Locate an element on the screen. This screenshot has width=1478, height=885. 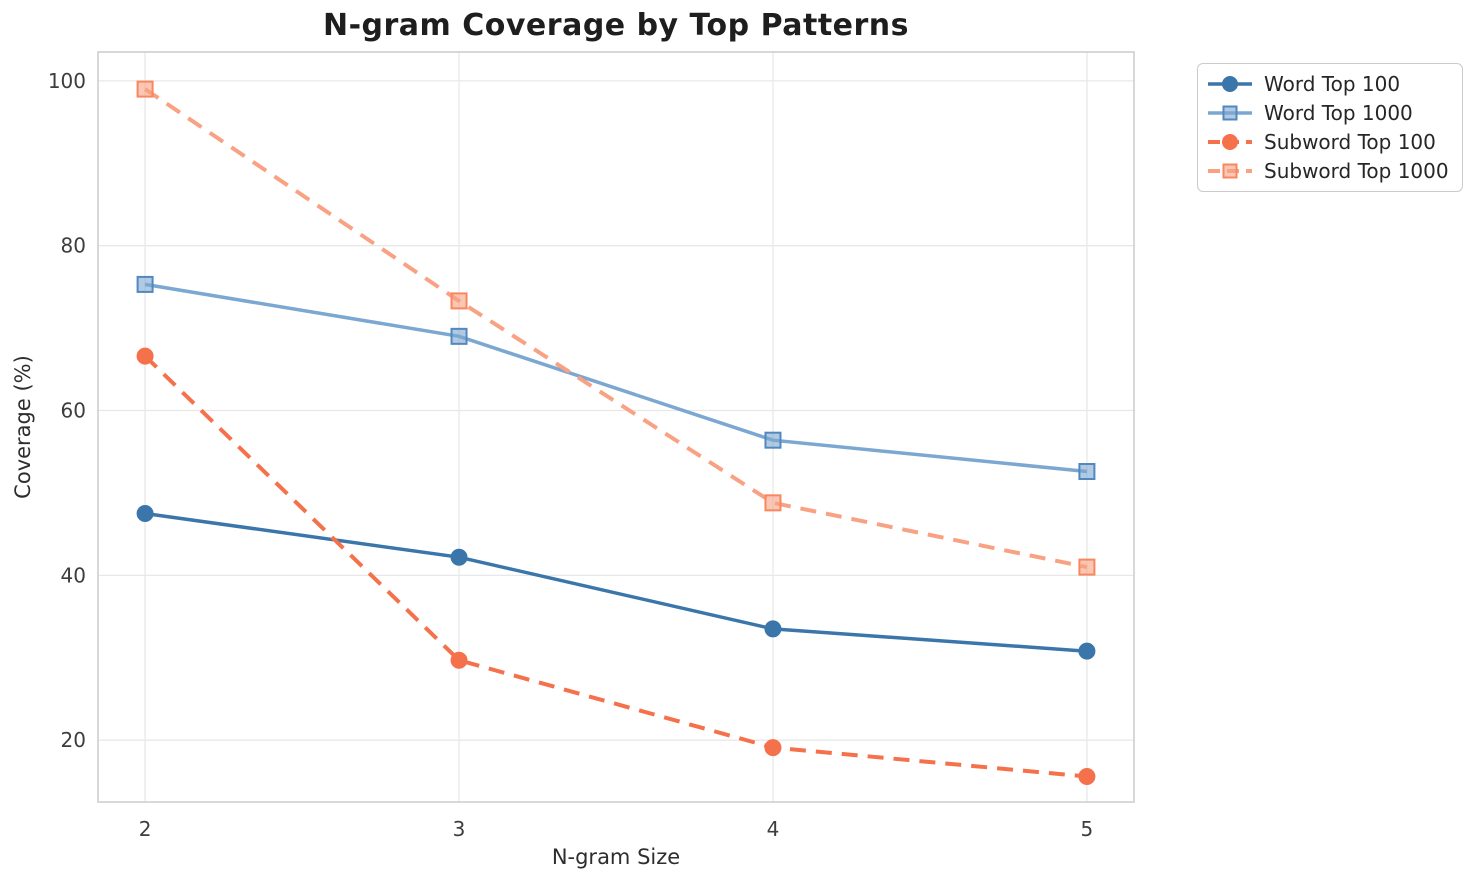
y-tick-label: 80 is located at coordinates (73, 246).